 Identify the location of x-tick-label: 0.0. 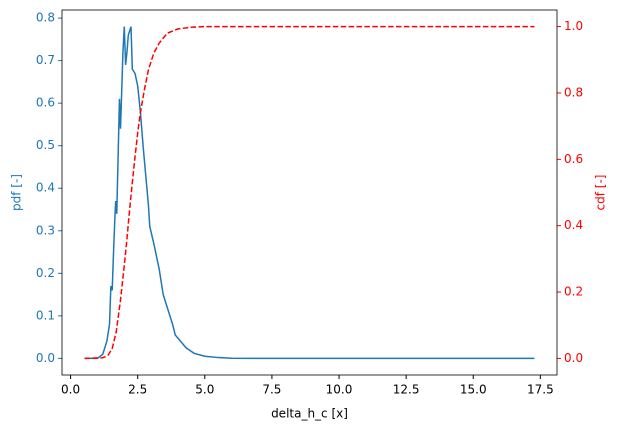
(70, 390).